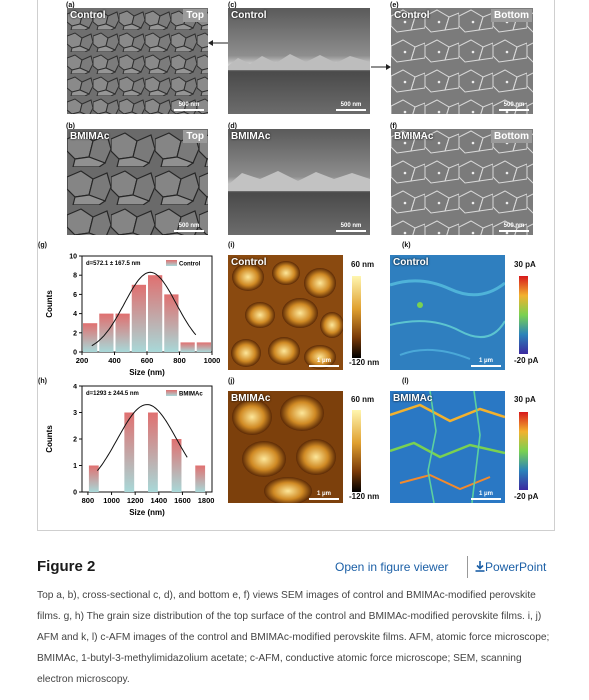  What do you see at coordinates (249, 15) in the screenshot?
I see `panel-c-text: Control` at bounding box center [249, 15].